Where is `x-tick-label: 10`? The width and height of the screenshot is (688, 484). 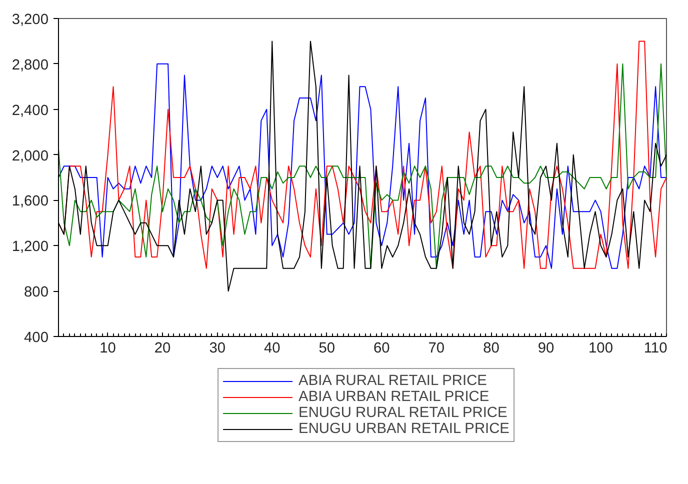 x-tick-label: 10 is located at coordinates (108, 348).